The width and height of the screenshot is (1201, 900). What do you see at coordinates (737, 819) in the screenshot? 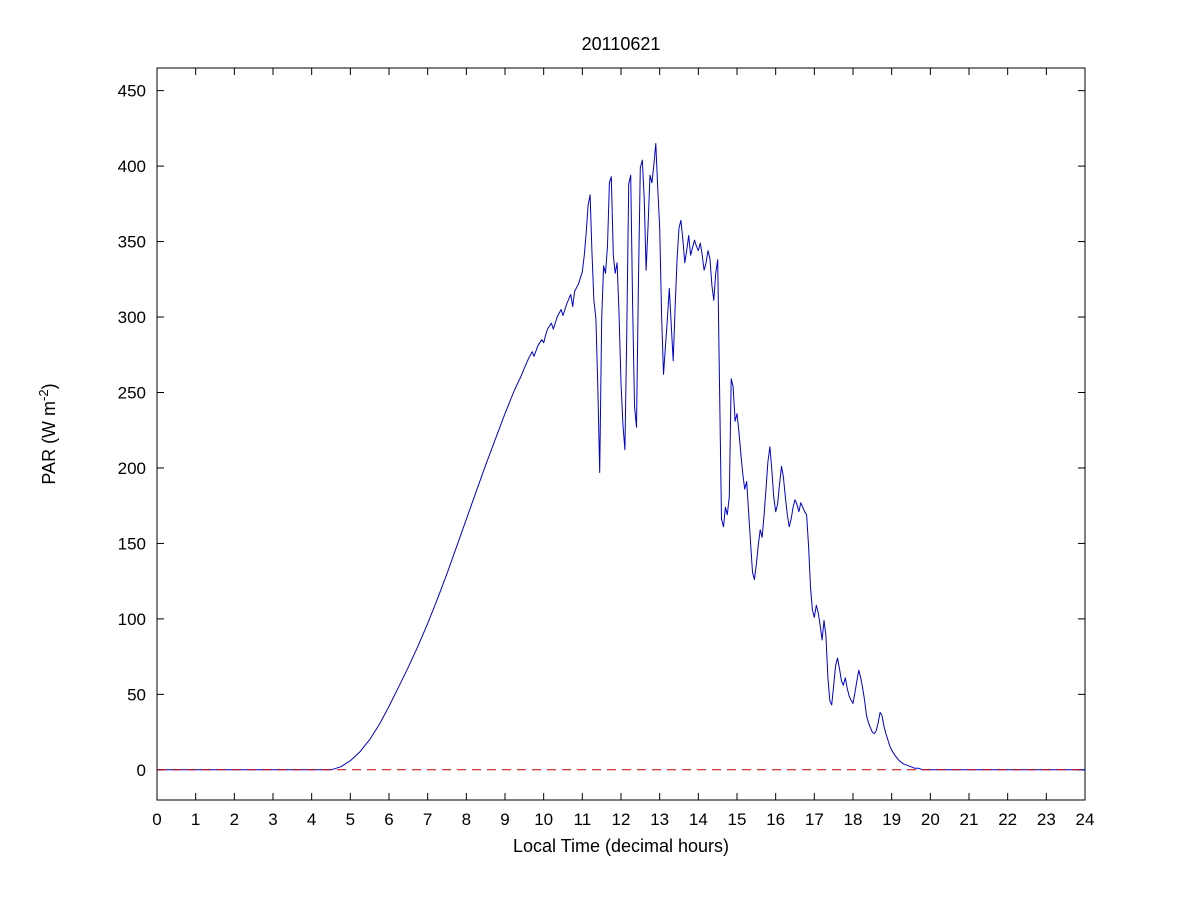
I see `x-tick-label: 15` at bounding box center [737, 819].